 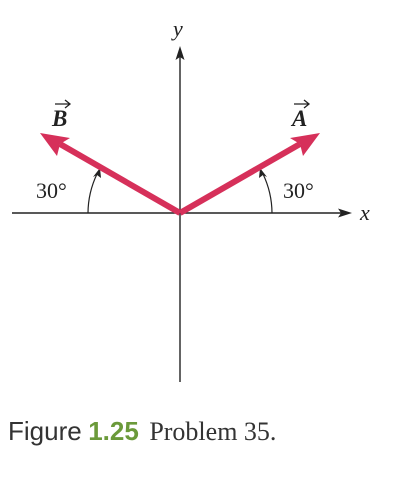 What do you see at coordinates (345, 213) in the screenshot?
I see `x-axis-arrow` at bounding box center [345, 213].